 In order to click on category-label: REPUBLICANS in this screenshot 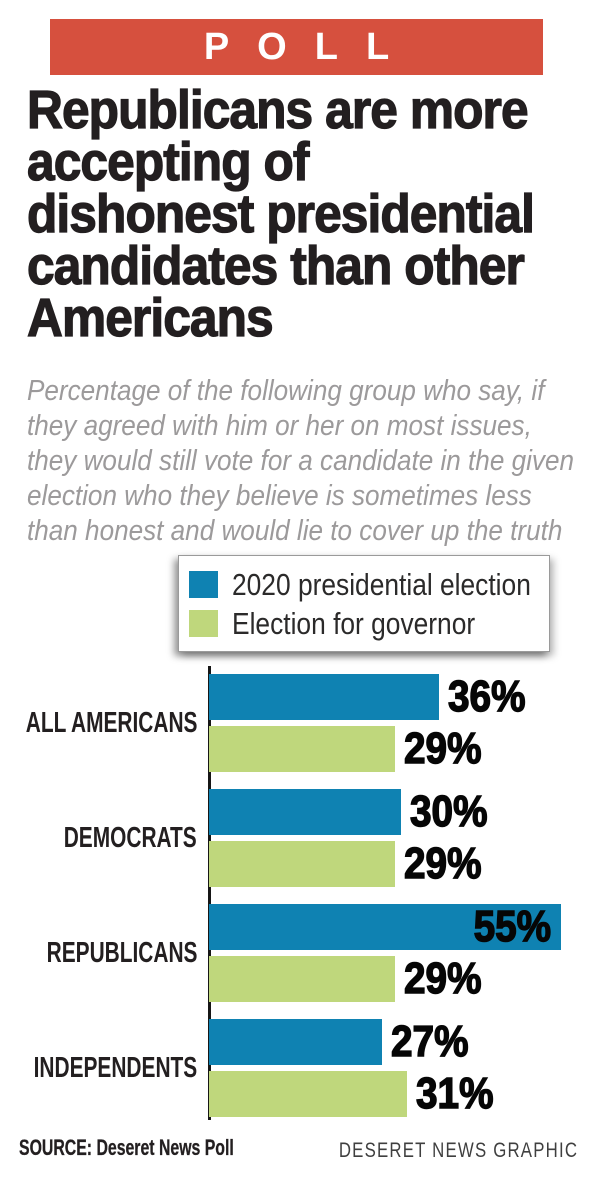, I will do `click(121, 952)`.